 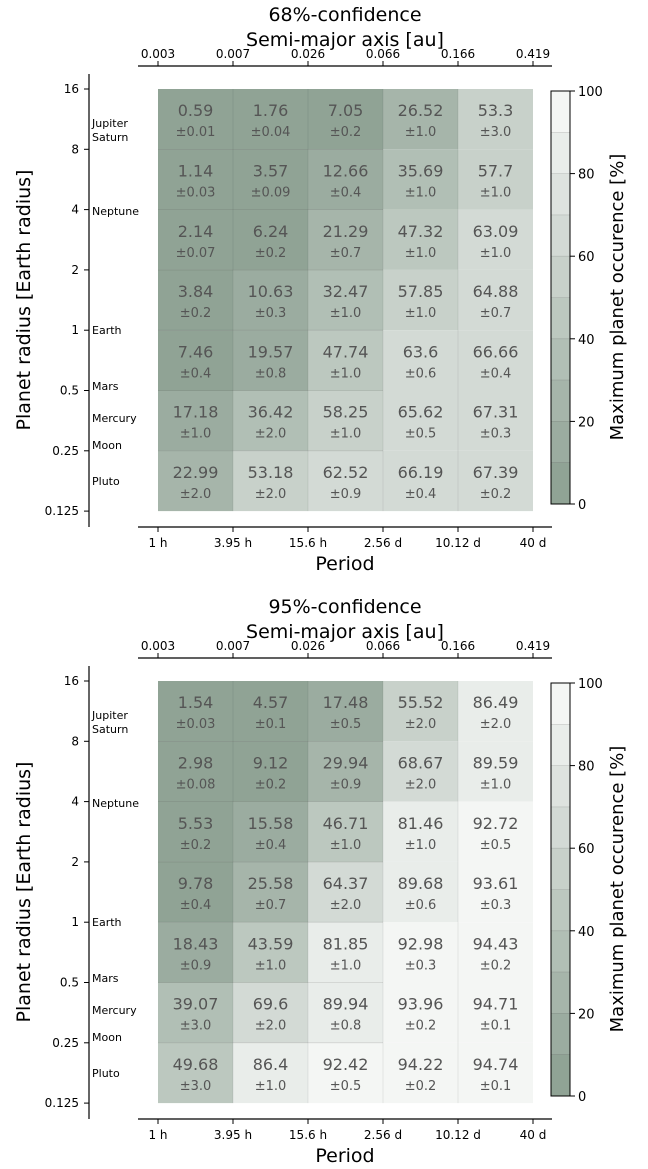 I want to click on top-axis-label: Semi-major axis [au], so click(x=345, y=632).